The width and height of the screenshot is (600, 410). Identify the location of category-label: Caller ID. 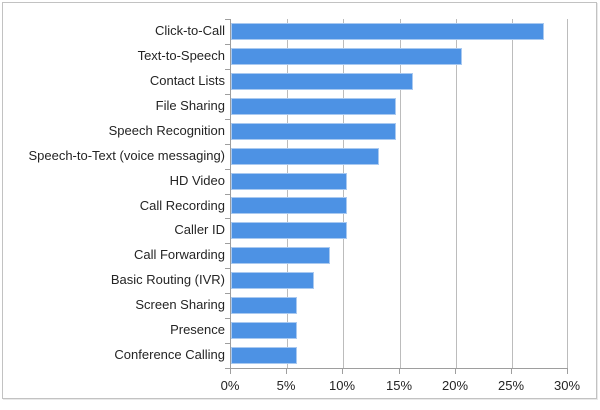
(199, 230).